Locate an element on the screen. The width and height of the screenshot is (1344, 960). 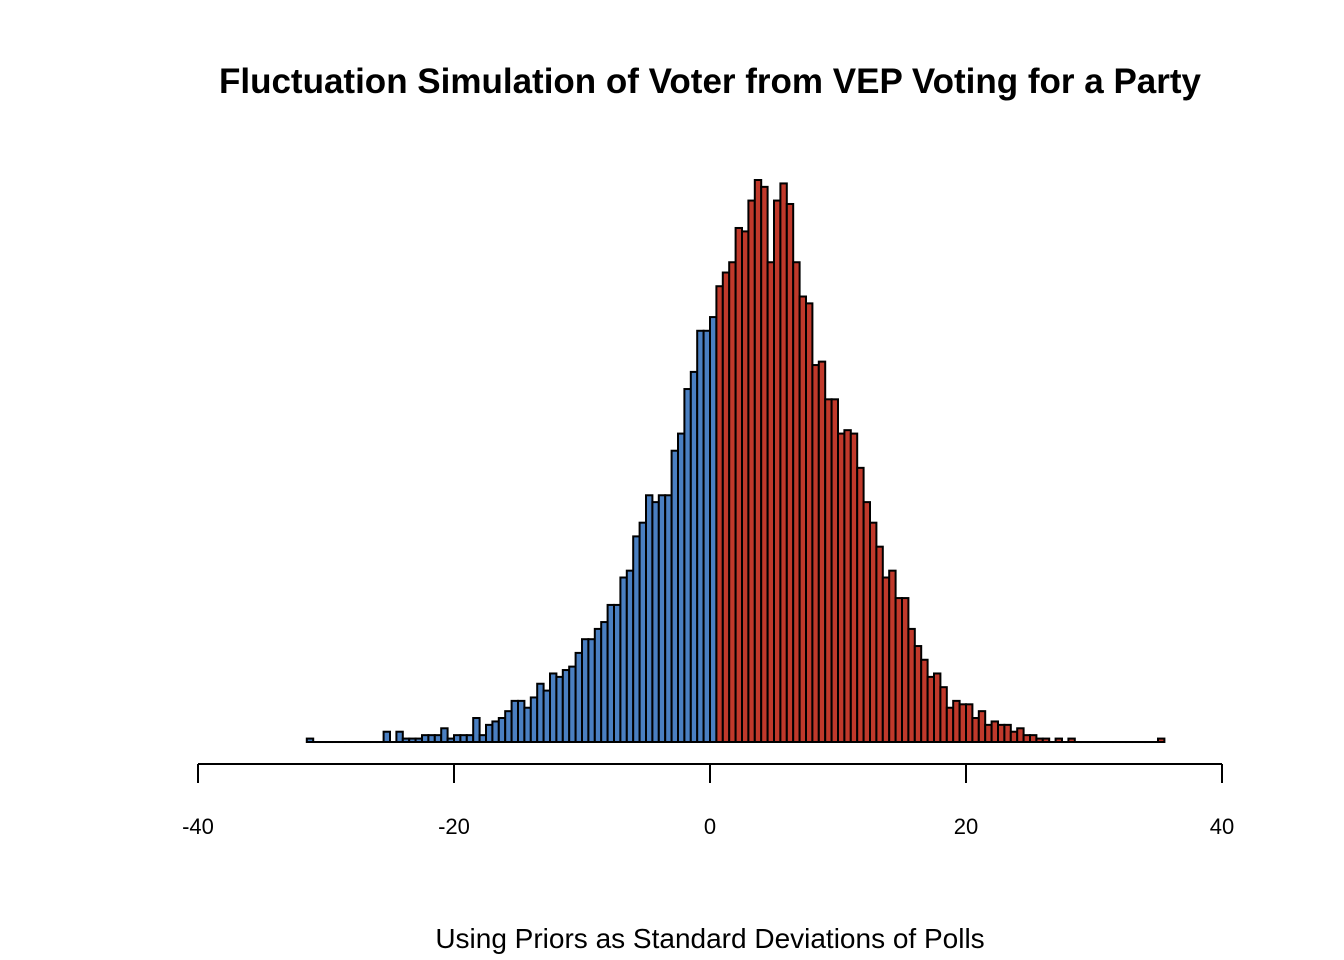
x-tick-label: -40 is located at coordinates (198, 826).